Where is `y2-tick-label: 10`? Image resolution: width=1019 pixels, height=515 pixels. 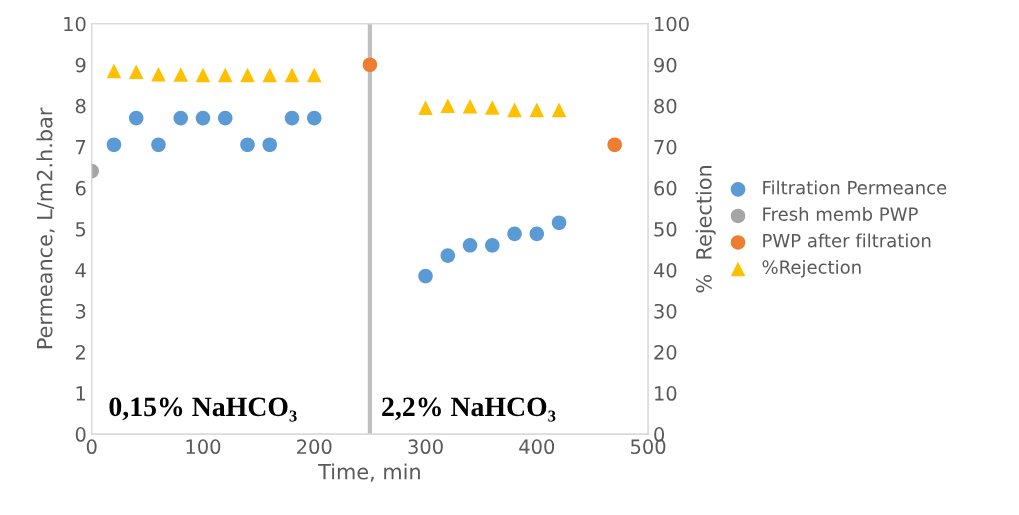
y2-tick-label: 10 is located at coordinates (666, 393).